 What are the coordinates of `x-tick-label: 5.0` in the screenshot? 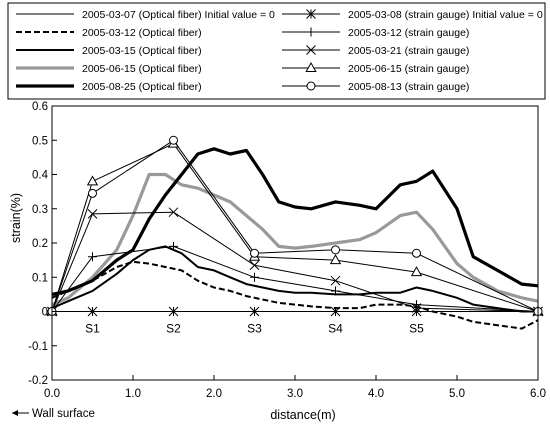 It's located at (457, 394).